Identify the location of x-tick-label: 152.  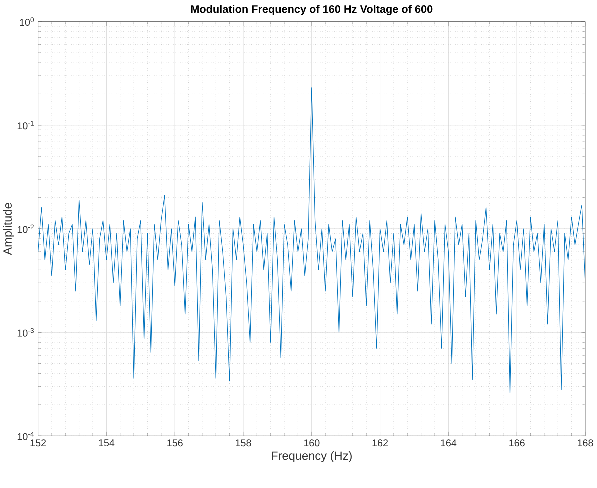
(38, 443).